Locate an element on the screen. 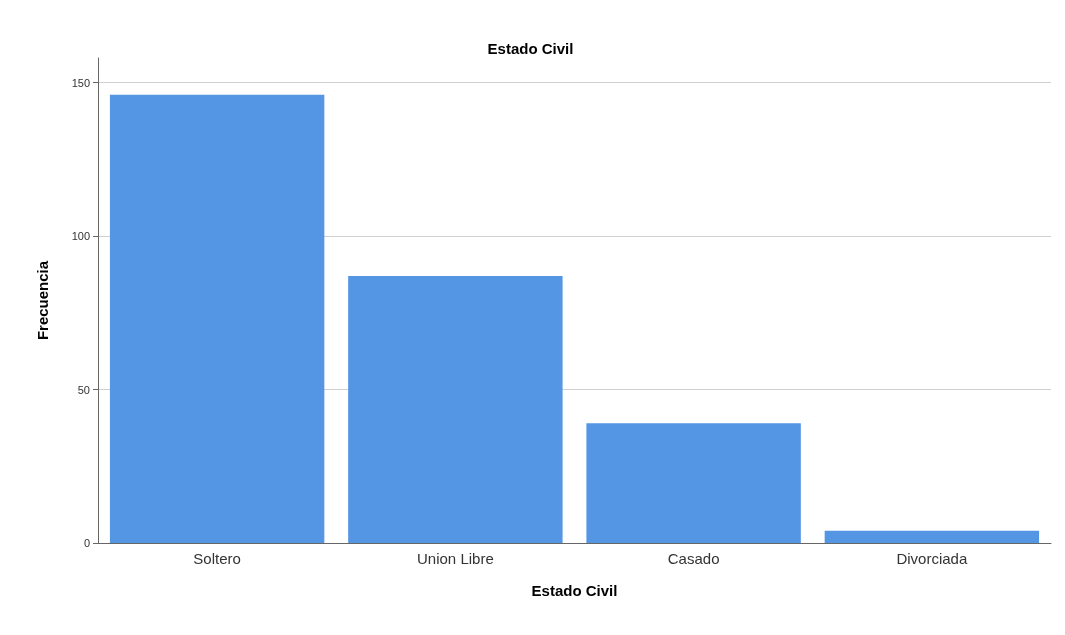  x-tick-label: Divorciada is located at coordinates (932, 558).